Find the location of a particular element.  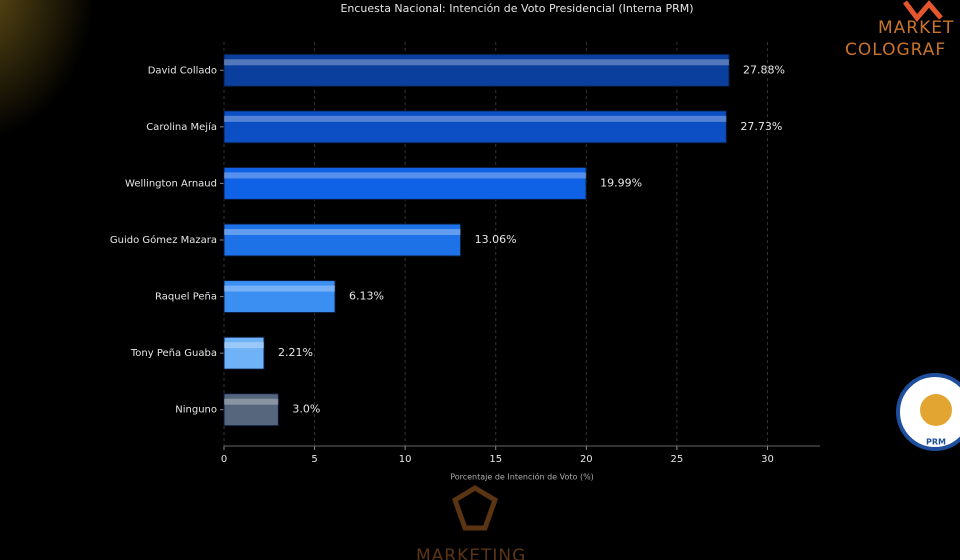

x-axis-label: Porcentaje de Intención de Voto (%) is located at coordinates (522, 477).